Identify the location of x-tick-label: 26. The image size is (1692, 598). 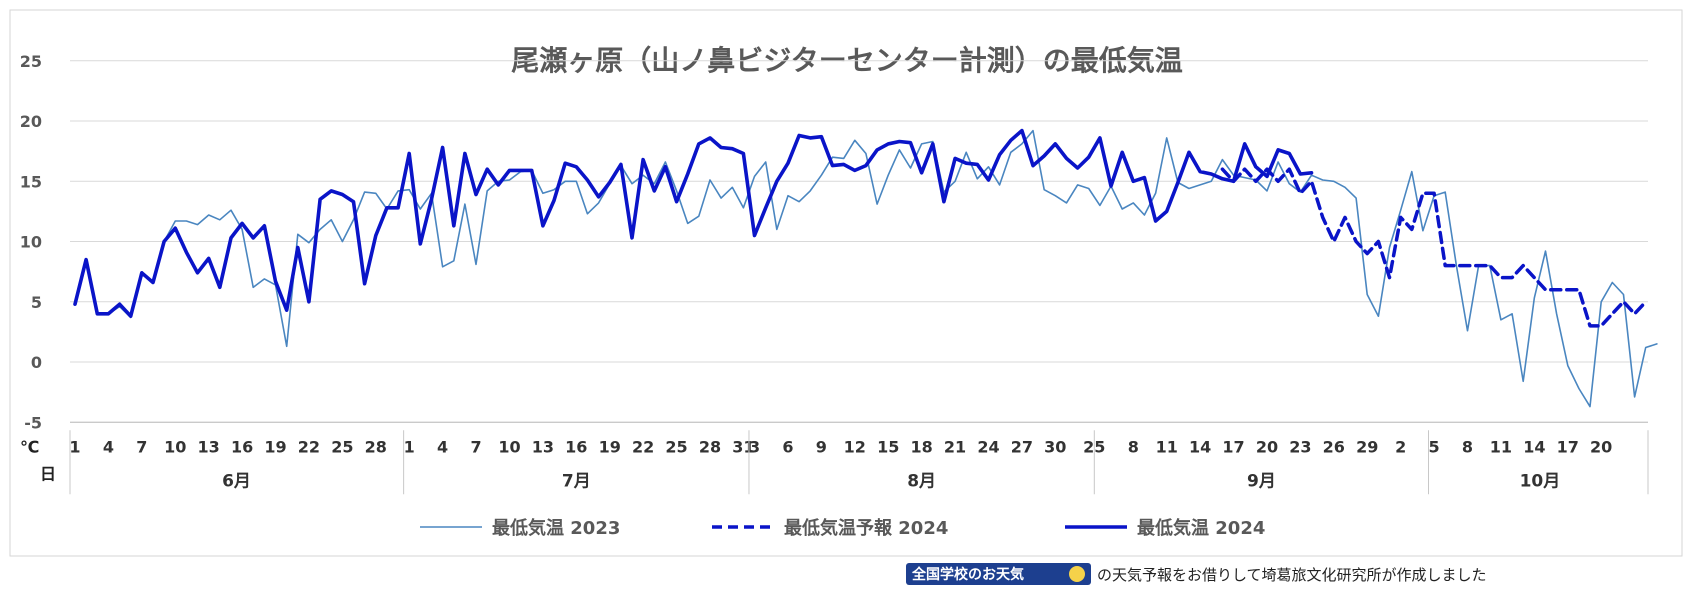
(1334, 446).